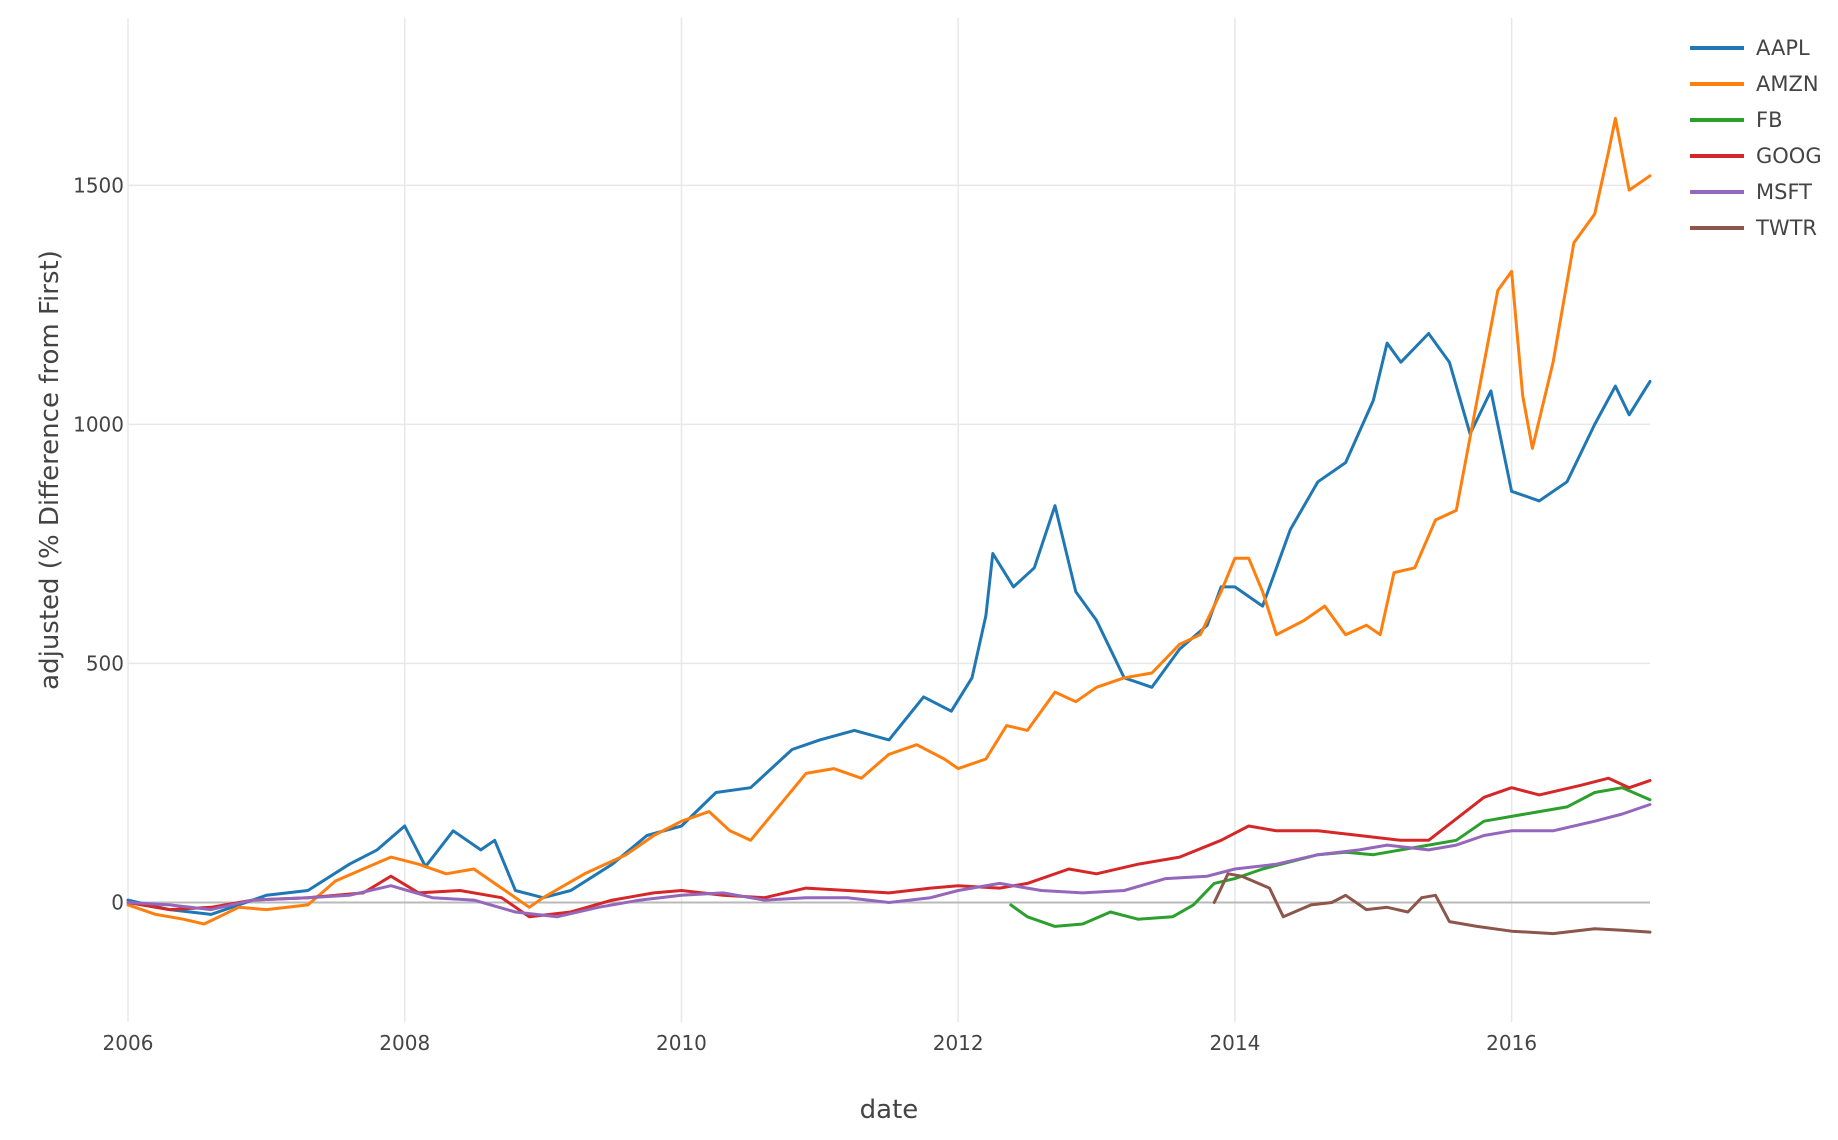  Describe the element at coordinates (1754, 84) in the screenshot. I see `legend-item-amzn: AMZN` at that location.